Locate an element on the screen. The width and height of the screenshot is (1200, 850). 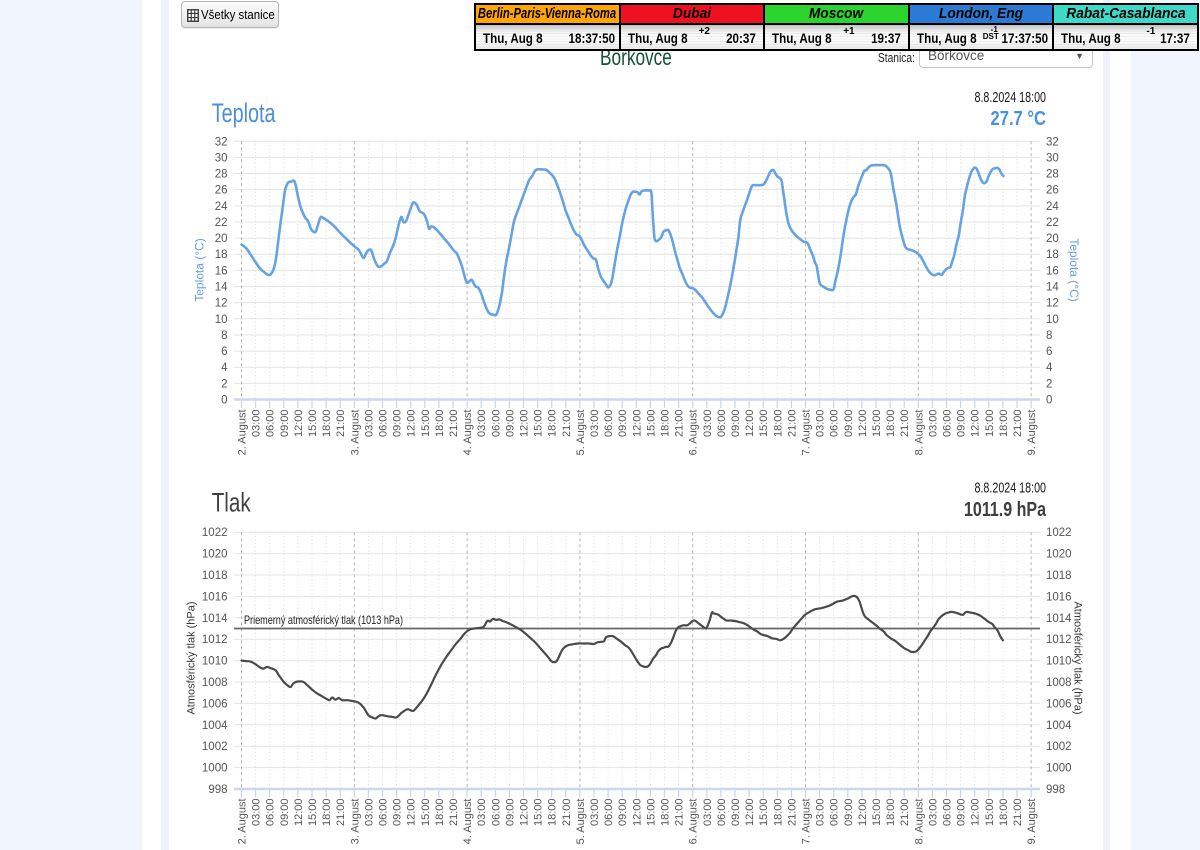
svg-text:Priemerný atmosférický tlak (1: Priemerný atmosférický tlak (1013 hPa) is located at coordinates (323, 620).